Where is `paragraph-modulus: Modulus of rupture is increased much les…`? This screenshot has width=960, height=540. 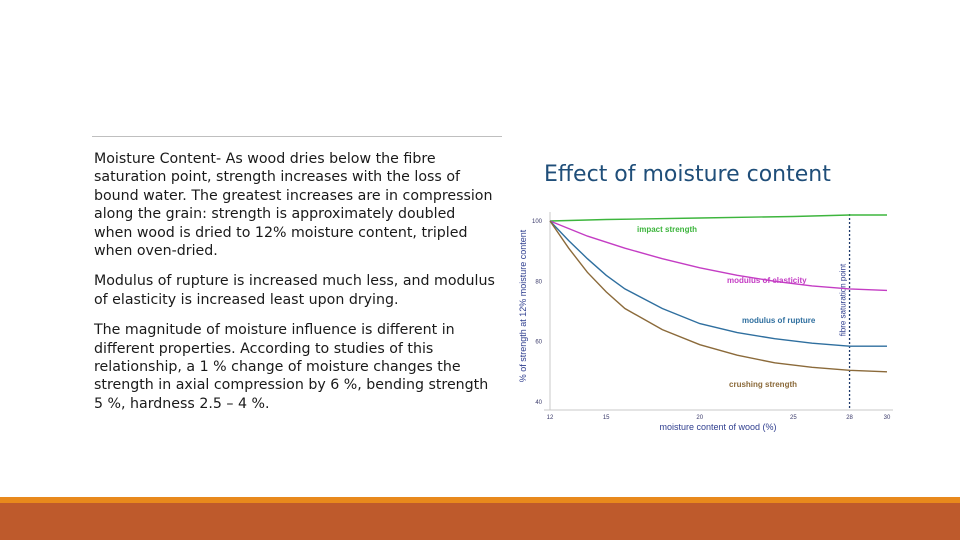
paragraph-modulus: Modulus of rupture is increased much les… is located at coordinates (294, 290).